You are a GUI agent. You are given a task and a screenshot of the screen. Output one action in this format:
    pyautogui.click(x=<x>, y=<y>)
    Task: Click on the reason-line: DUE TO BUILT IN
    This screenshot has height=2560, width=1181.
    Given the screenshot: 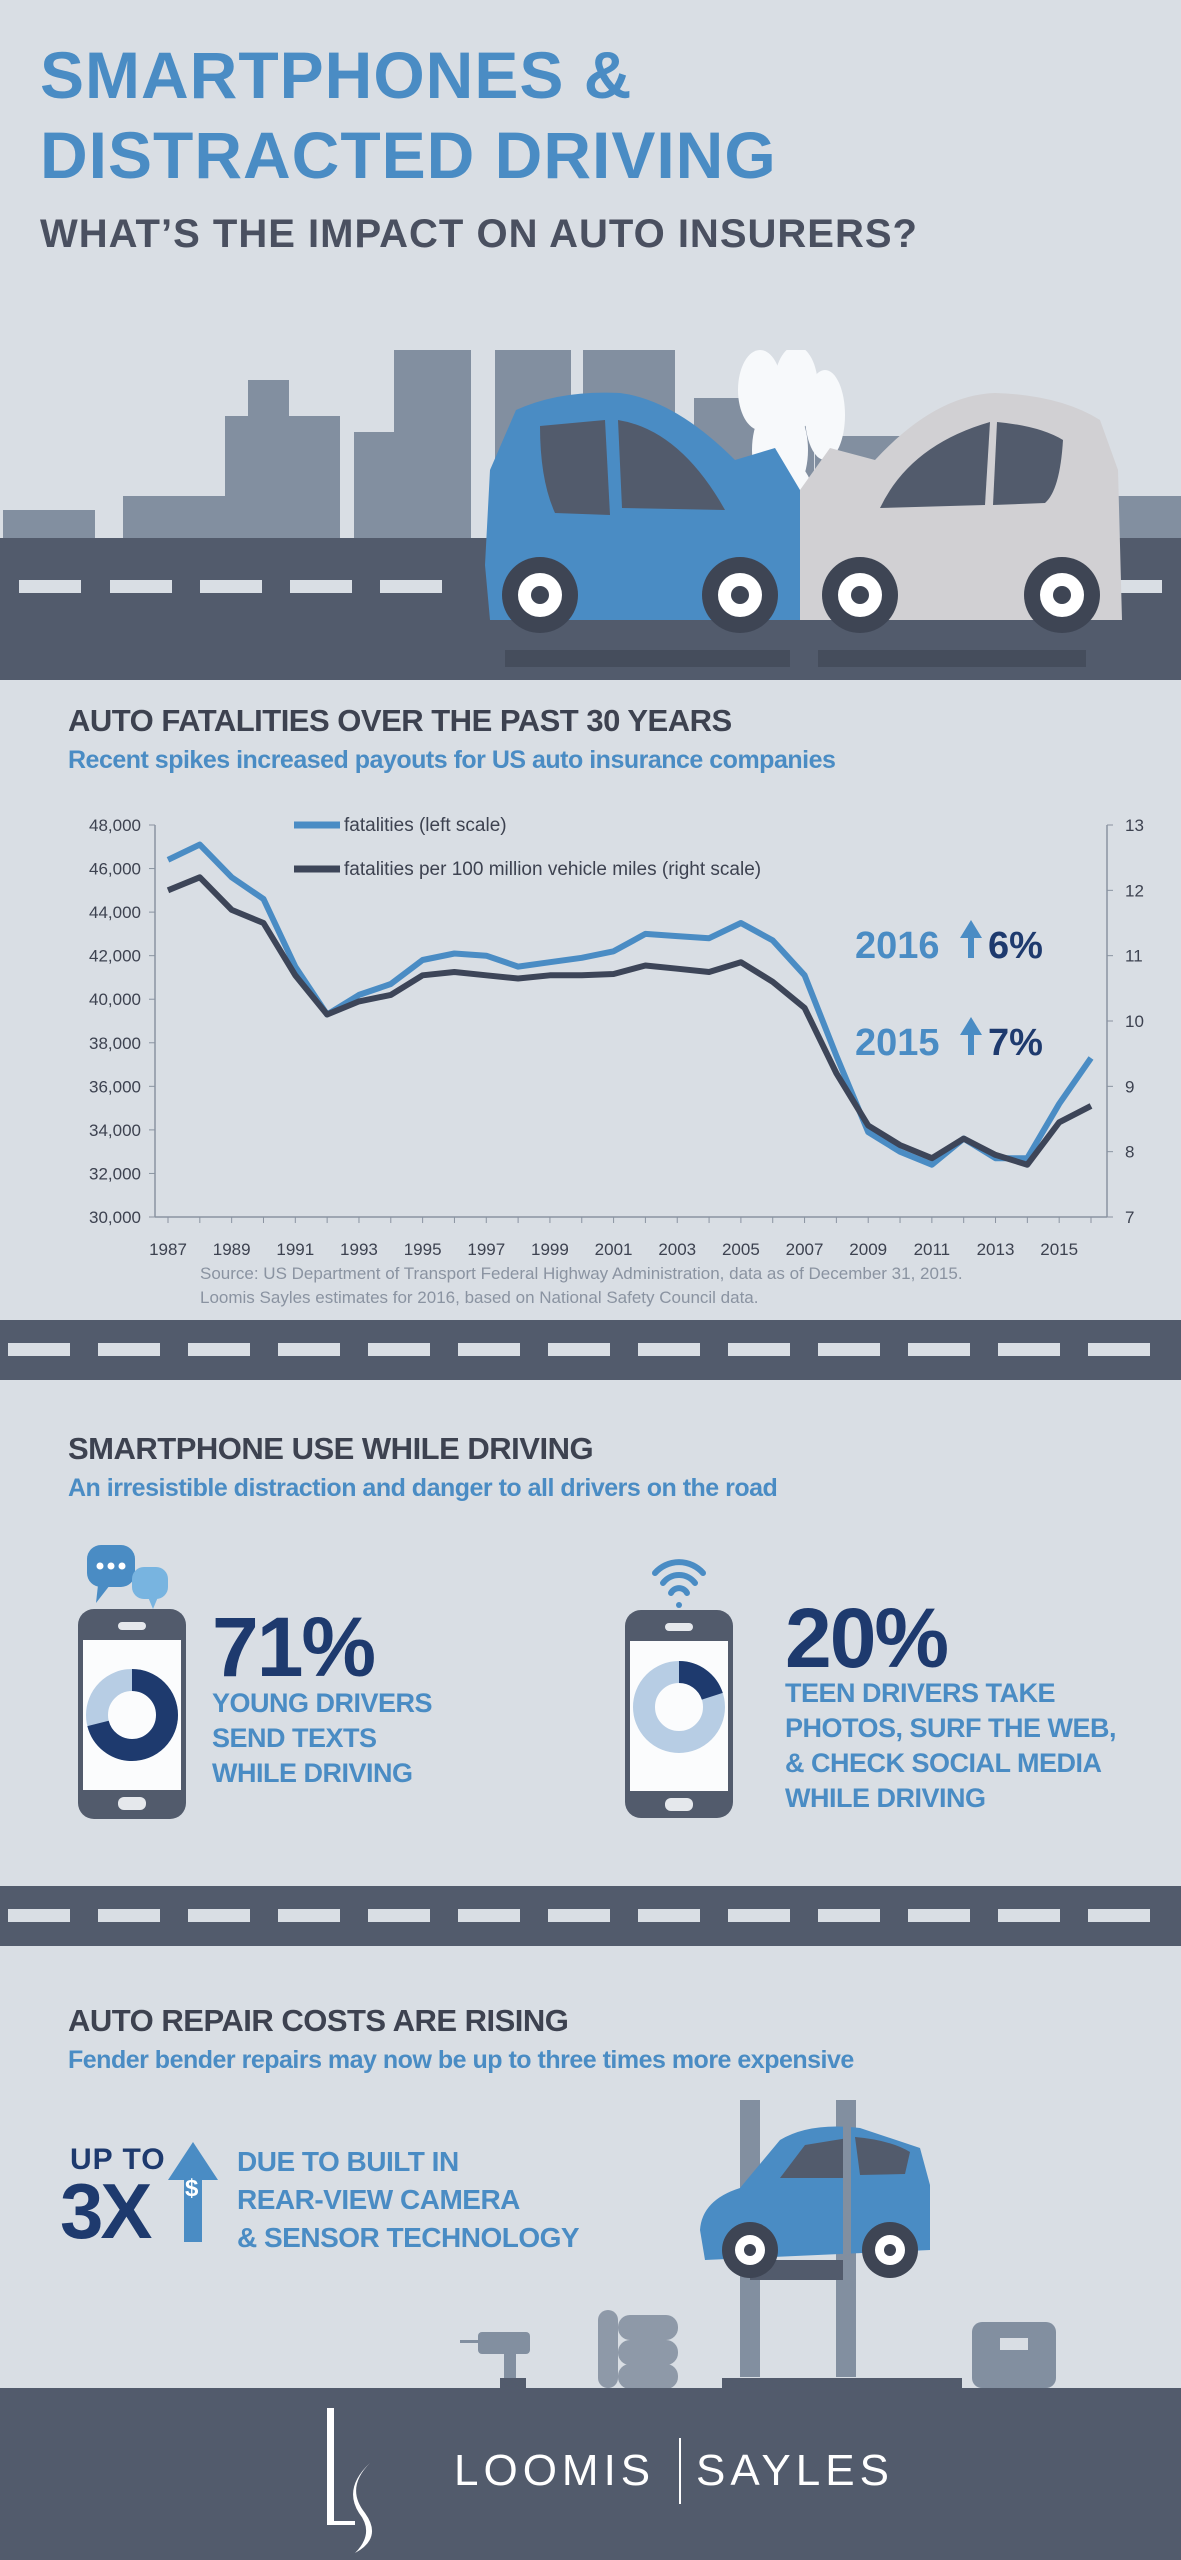 What is the action you would take?
    pyautogui.click(x=348, y=2161)
    